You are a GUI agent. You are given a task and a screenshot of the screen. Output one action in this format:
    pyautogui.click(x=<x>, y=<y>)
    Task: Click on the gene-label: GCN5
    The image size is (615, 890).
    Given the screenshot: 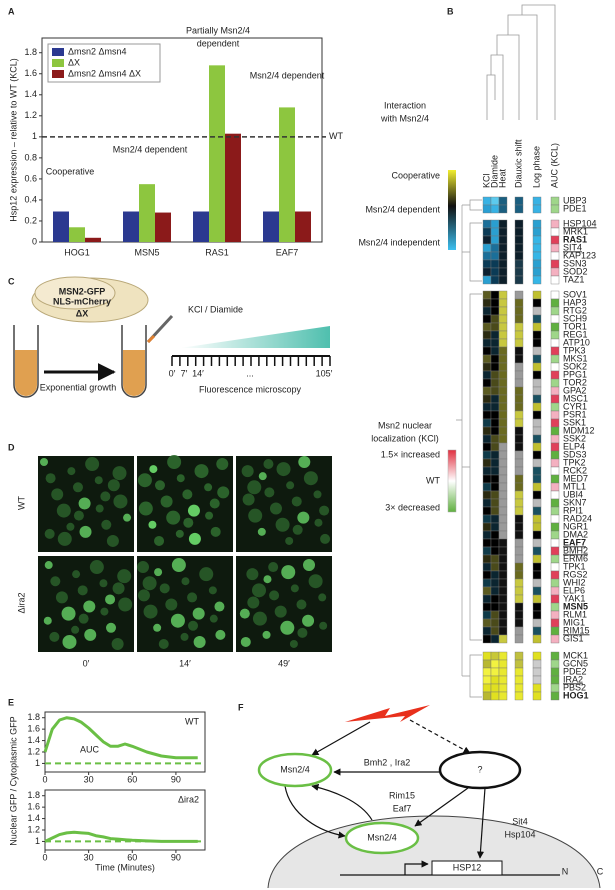 What is the action you would take?
    pyautogui.click(x=575, y=663)
    